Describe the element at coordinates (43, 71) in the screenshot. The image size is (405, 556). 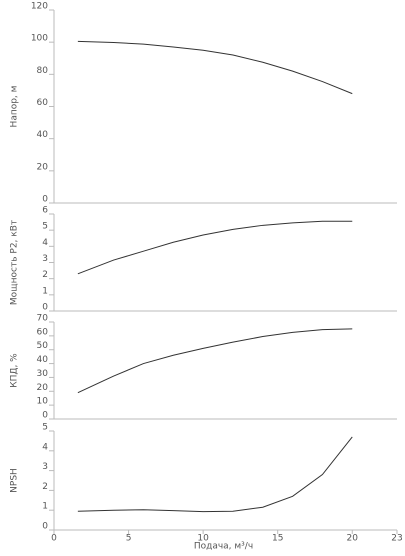
I see `y-tick-label: 80` at that location.